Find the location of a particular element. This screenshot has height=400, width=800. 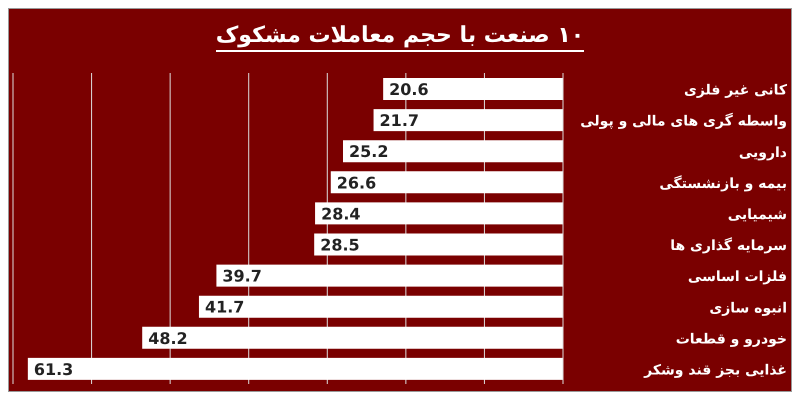

data-label: 20.6 is located at coordinates (409, 89).